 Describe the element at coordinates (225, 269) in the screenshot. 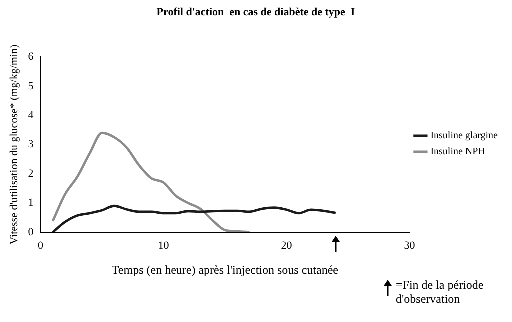

I see `x-axis-title: Temps (en heure) après l'injection sous cutanée` at that location.